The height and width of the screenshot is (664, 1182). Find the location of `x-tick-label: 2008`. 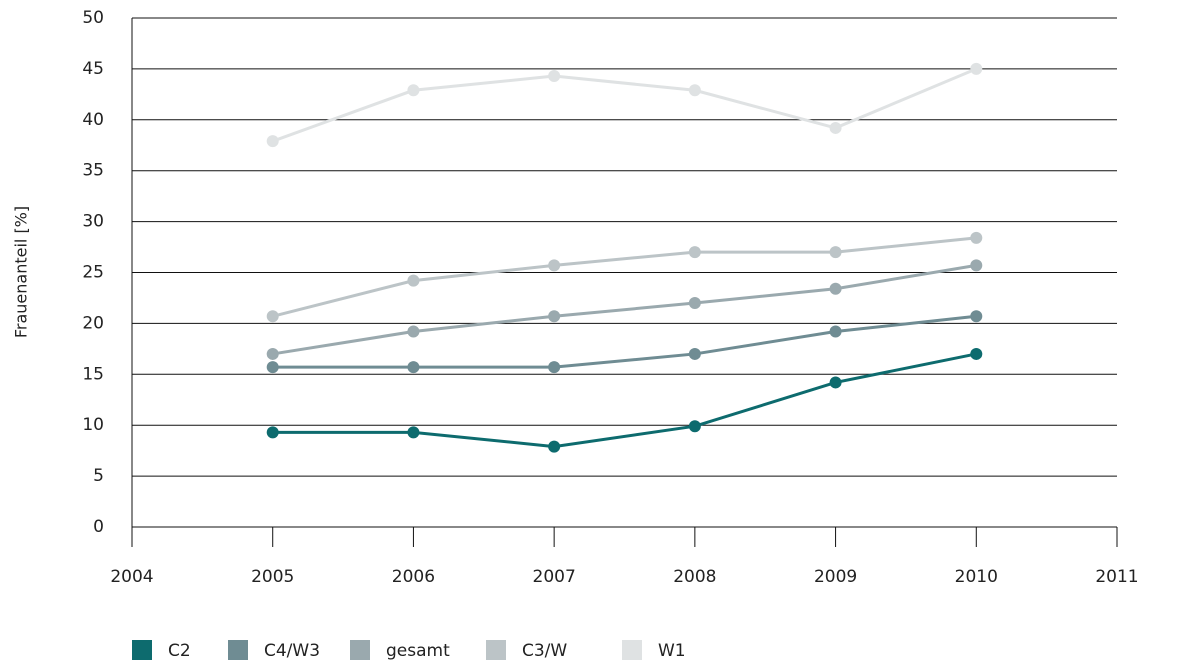

x-tick-label: 2008 is located at coordinates (694, 577).